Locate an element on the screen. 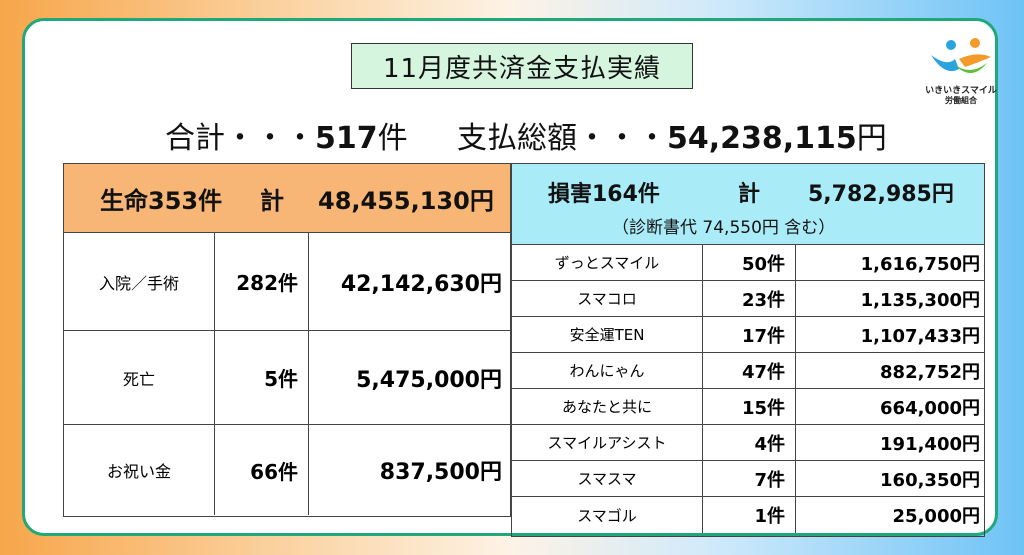 Image resolution: width=1024 pixels, height=555 pixels. row-count: 5件 is located at coordinates (262, 377).